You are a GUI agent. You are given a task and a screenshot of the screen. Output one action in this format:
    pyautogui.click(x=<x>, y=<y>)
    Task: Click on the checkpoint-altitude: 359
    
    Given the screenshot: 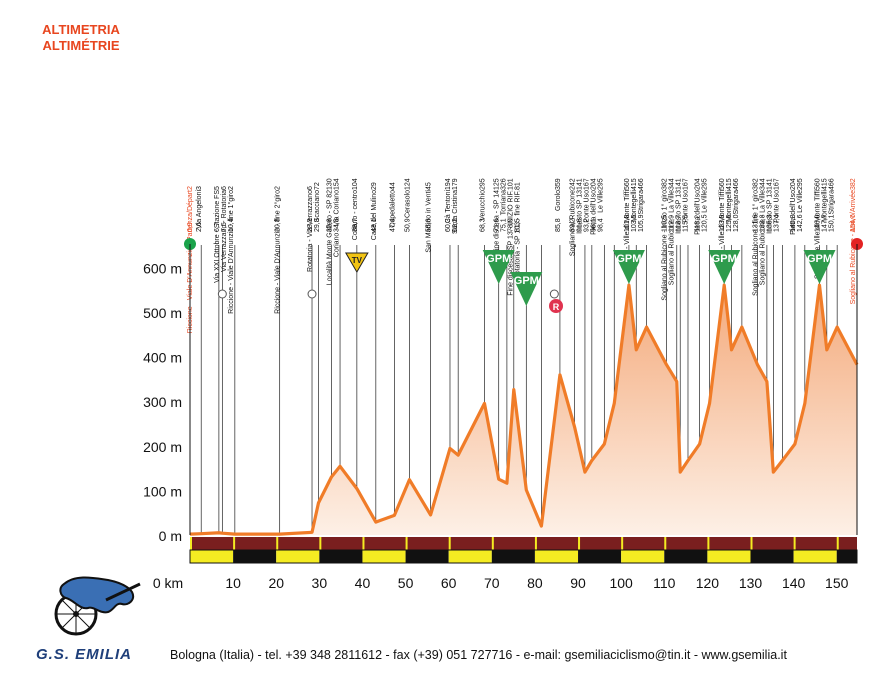 What is the action you would take?
    pyautogui.click(x=558, y=184)
    